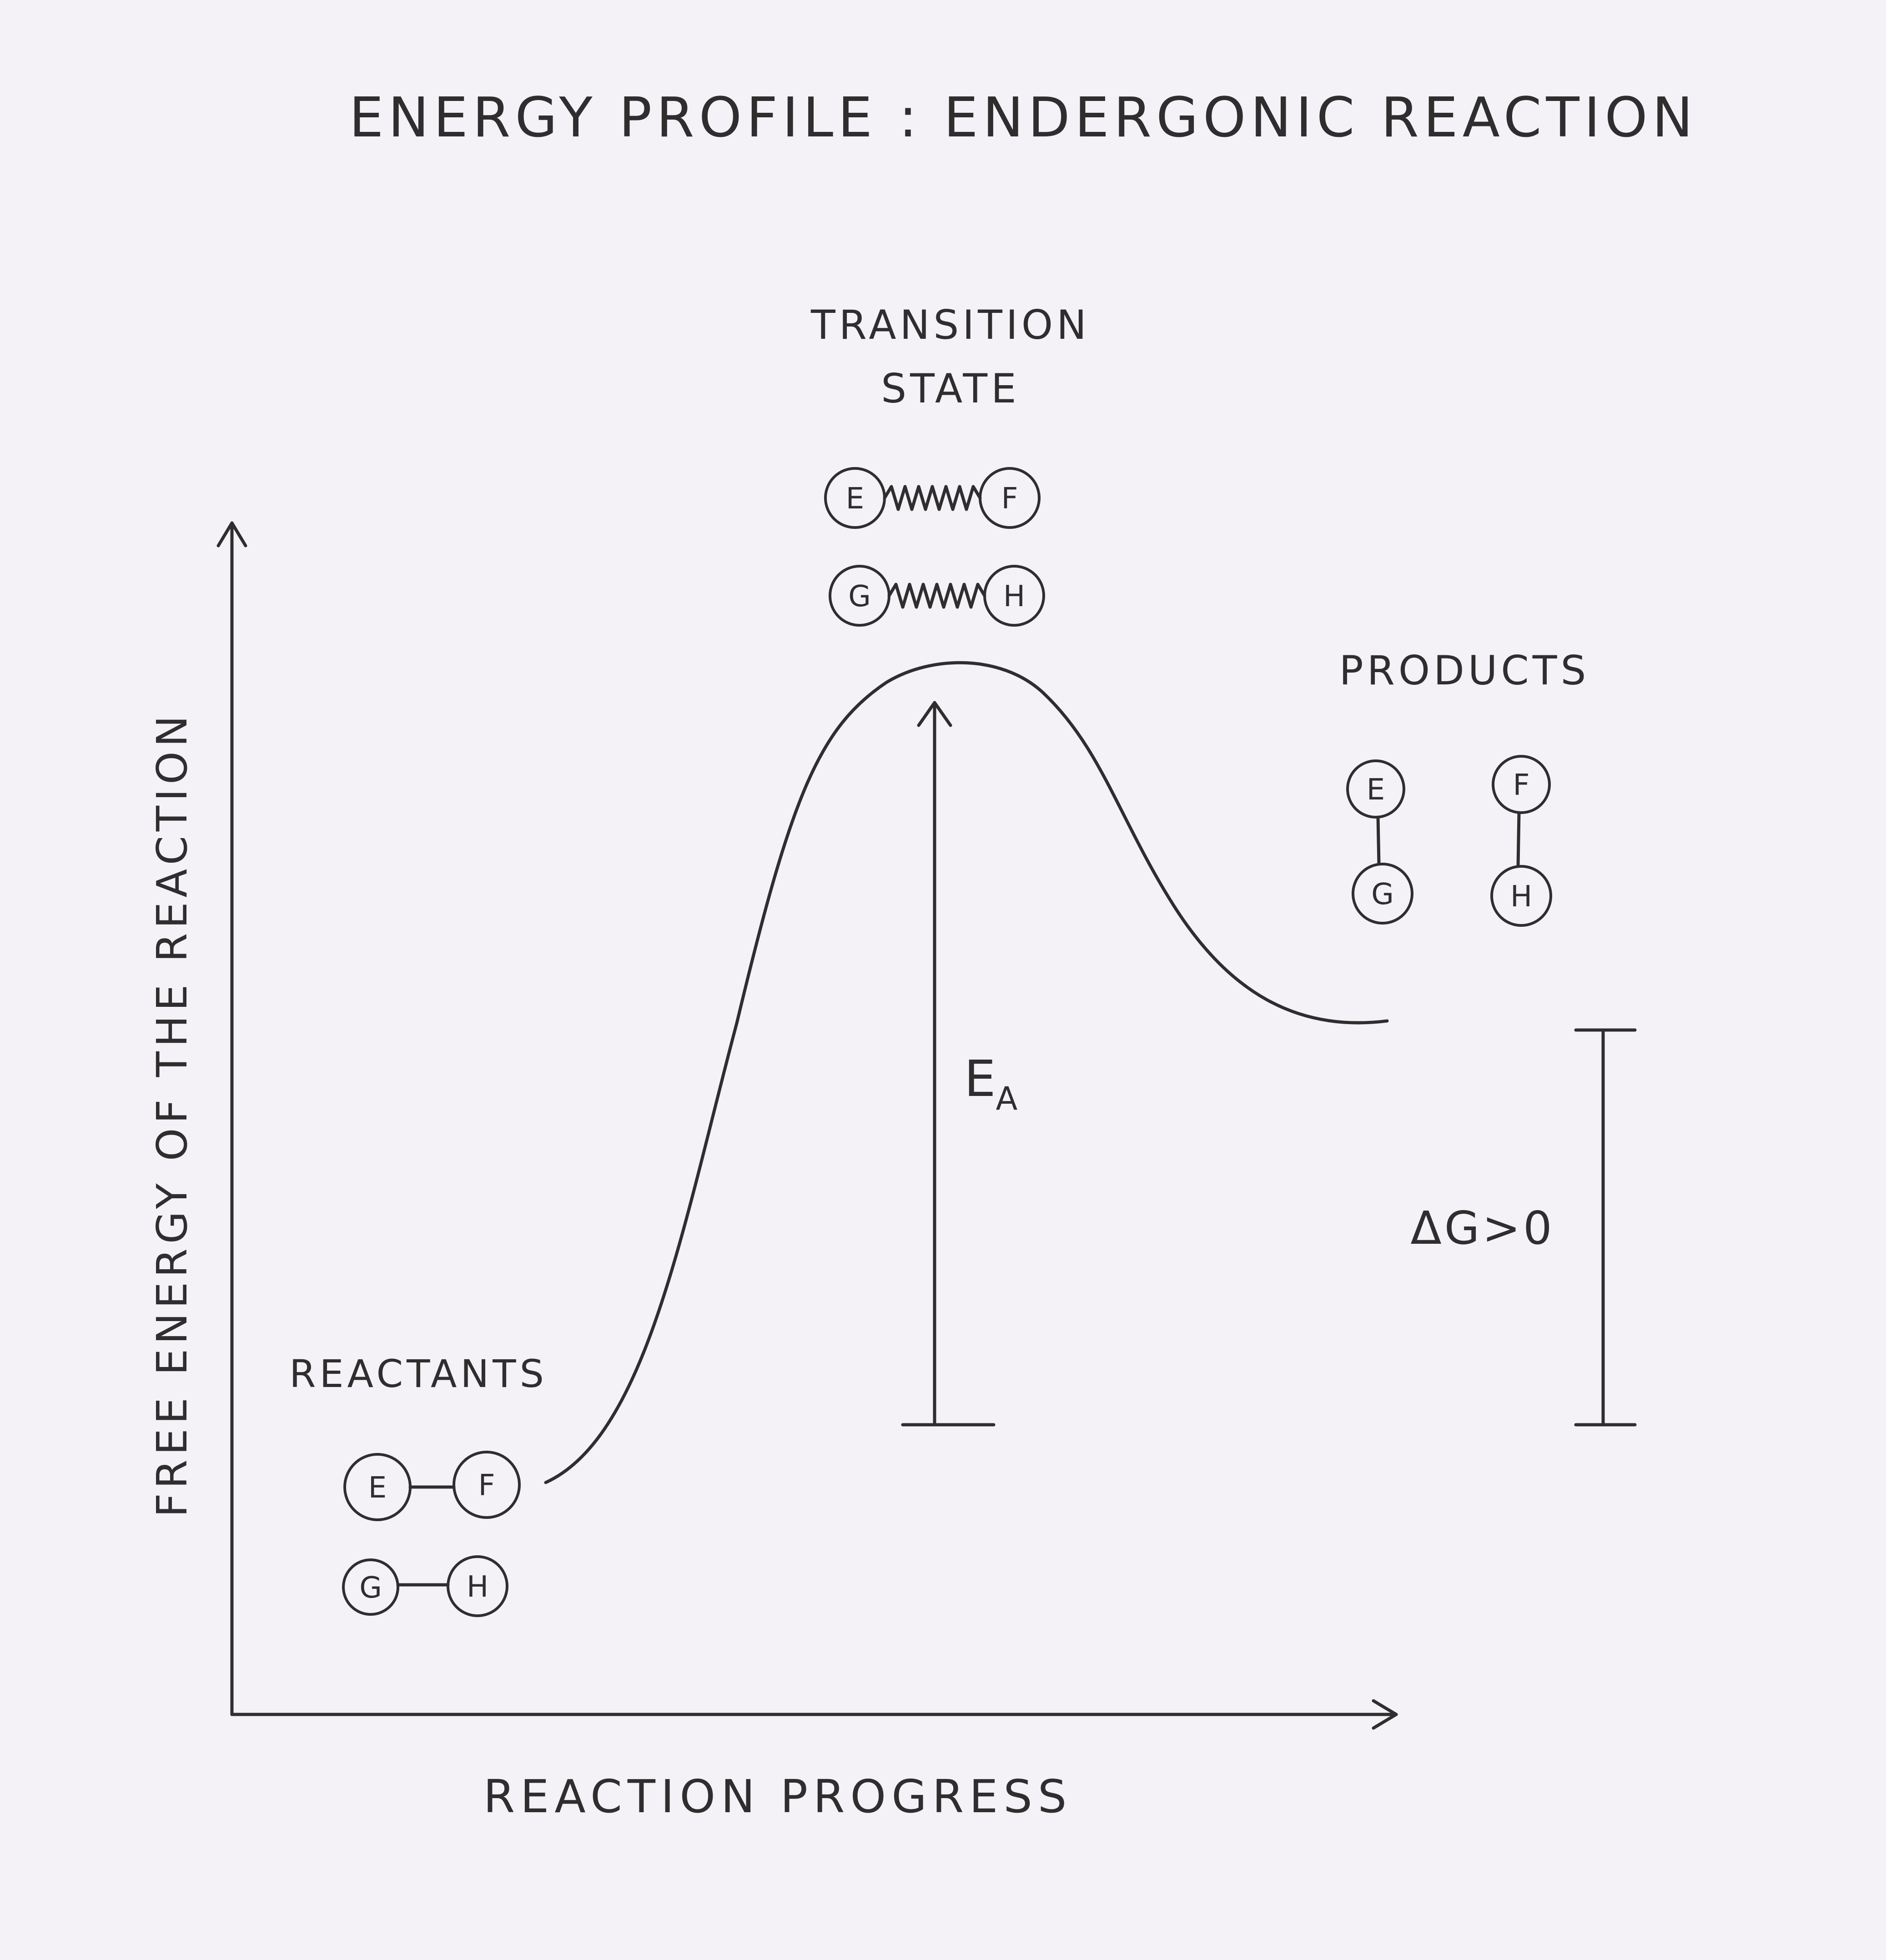 The image size is (1886, 1960). I want to click on product-molecules: E G F H, so click(1449, 841).